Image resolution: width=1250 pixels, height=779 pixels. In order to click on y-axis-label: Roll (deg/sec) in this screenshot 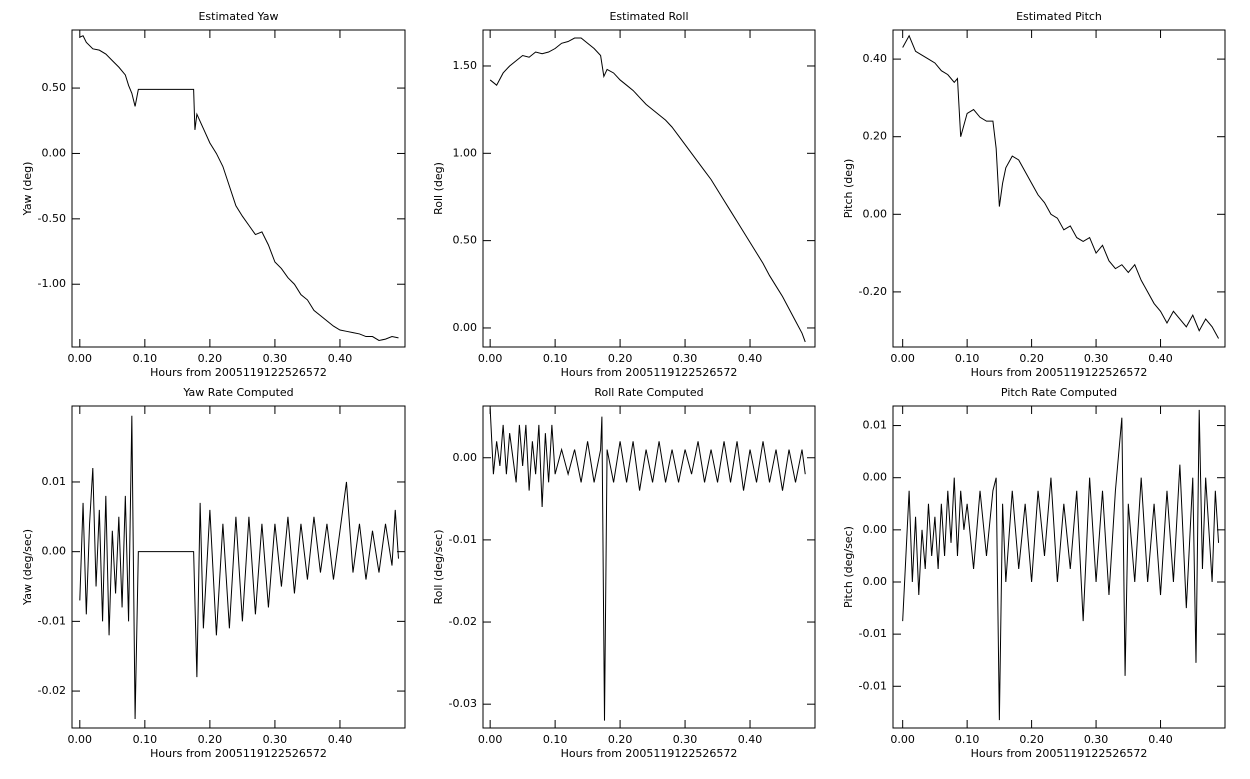, I will do `click(438, 566)`.